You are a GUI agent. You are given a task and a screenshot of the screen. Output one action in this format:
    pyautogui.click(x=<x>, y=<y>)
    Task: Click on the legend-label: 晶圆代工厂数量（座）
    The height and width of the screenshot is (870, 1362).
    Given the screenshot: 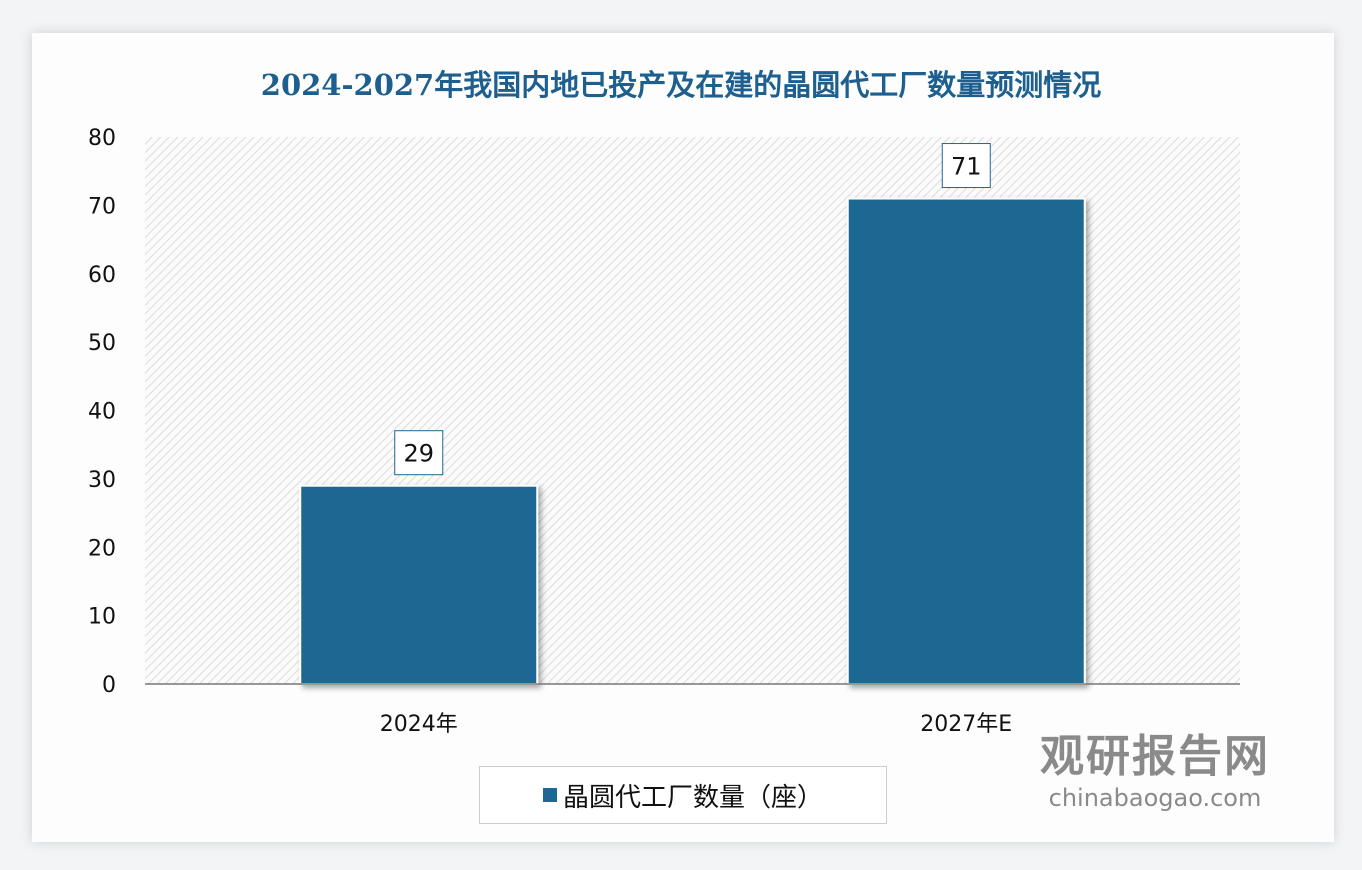 What is the action you would take?
    pyautogui.click(x=692, y=797)
    